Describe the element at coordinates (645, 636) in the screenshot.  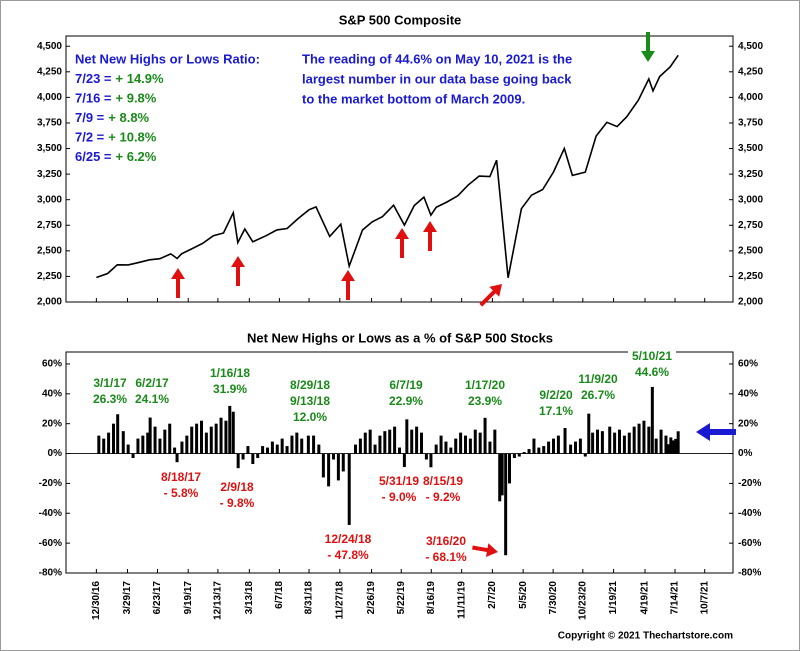
I see `copyright: Copyright © 2021 Thechartstore.com` at that location.